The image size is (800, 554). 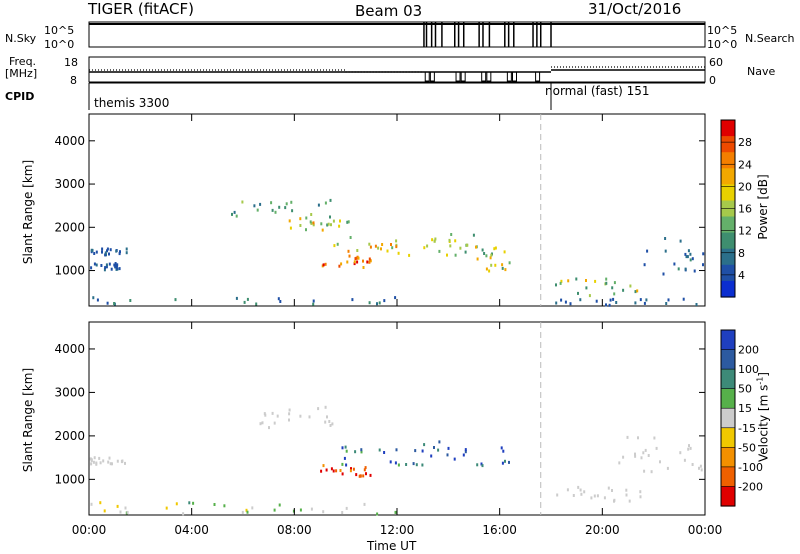 What do you see at coordinates (23, 61) in the screenshot?
I see `freq-label-1: Freq.` at bounding box center [23, 61].